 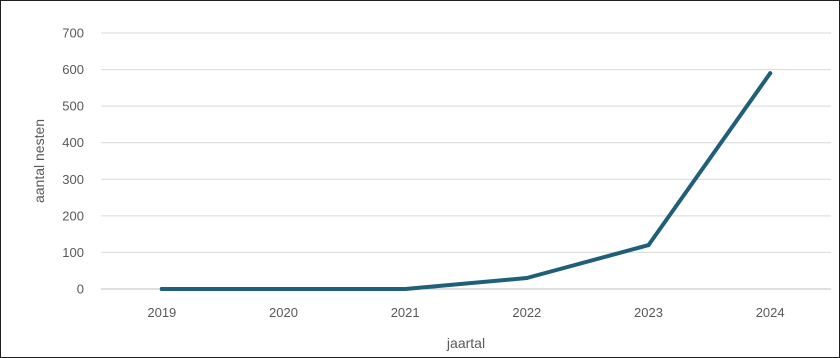 I want to click on y-tick-label: 400, so click(x=73, y=142).